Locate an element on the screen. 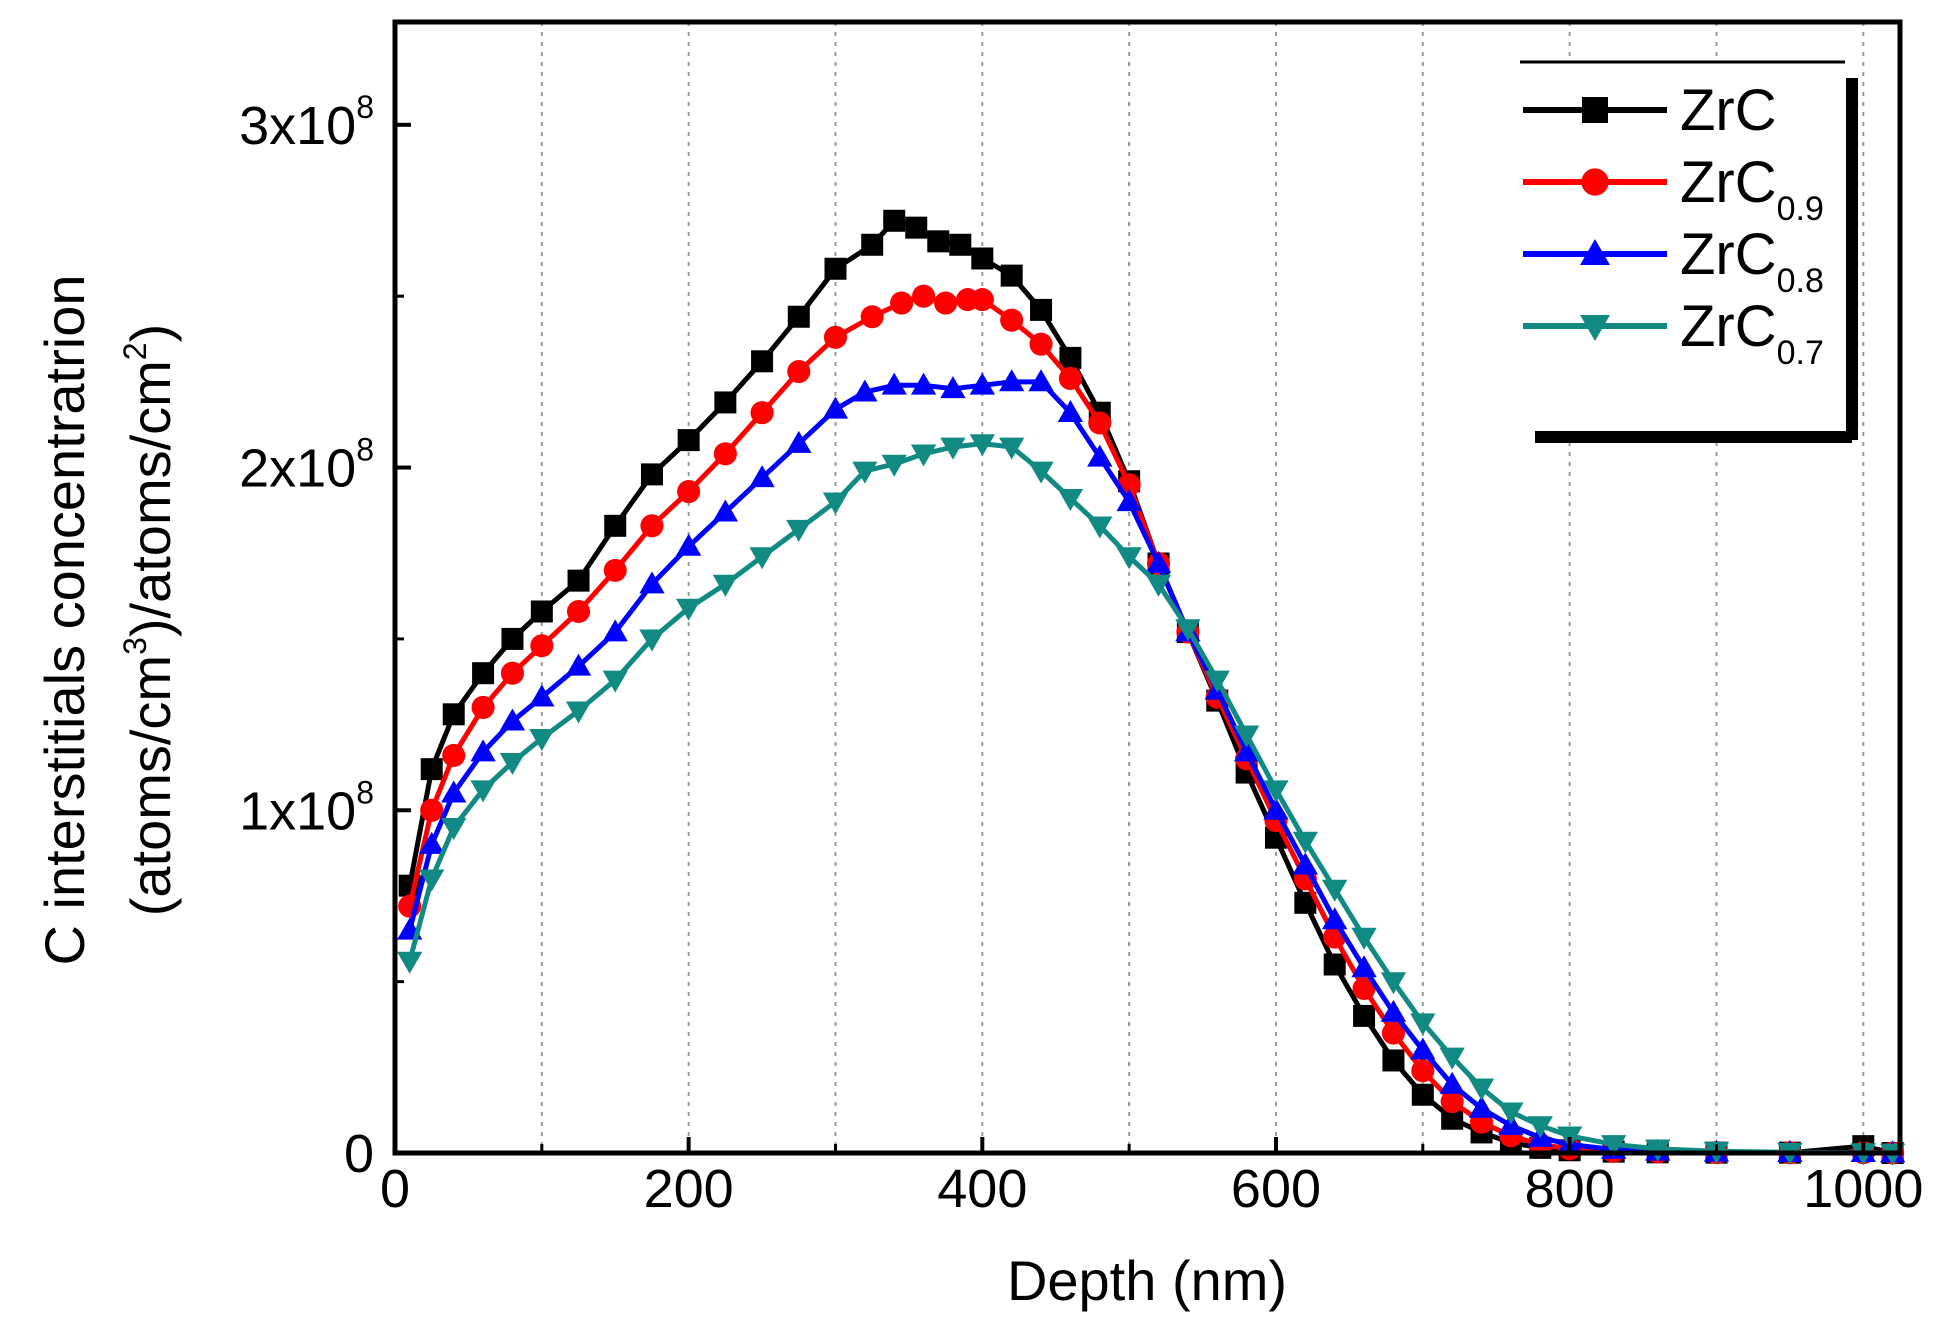  y-tick-label: 2x10⁸ is located at coordinates (306, 465).